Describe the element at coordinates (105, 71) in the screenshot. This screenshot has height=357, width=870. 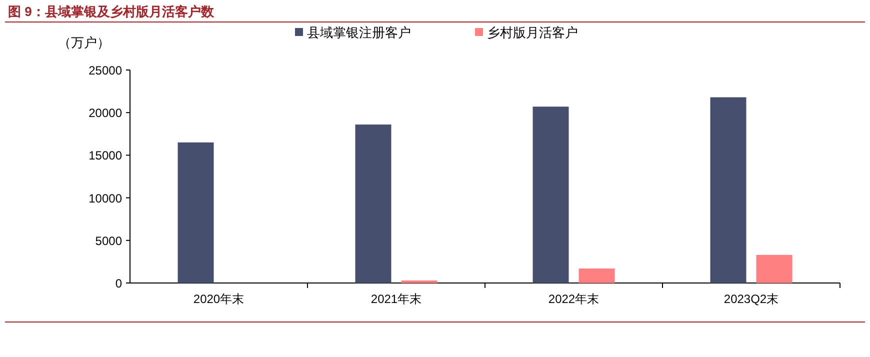
I see `y-tick-label: 25000` at that location.